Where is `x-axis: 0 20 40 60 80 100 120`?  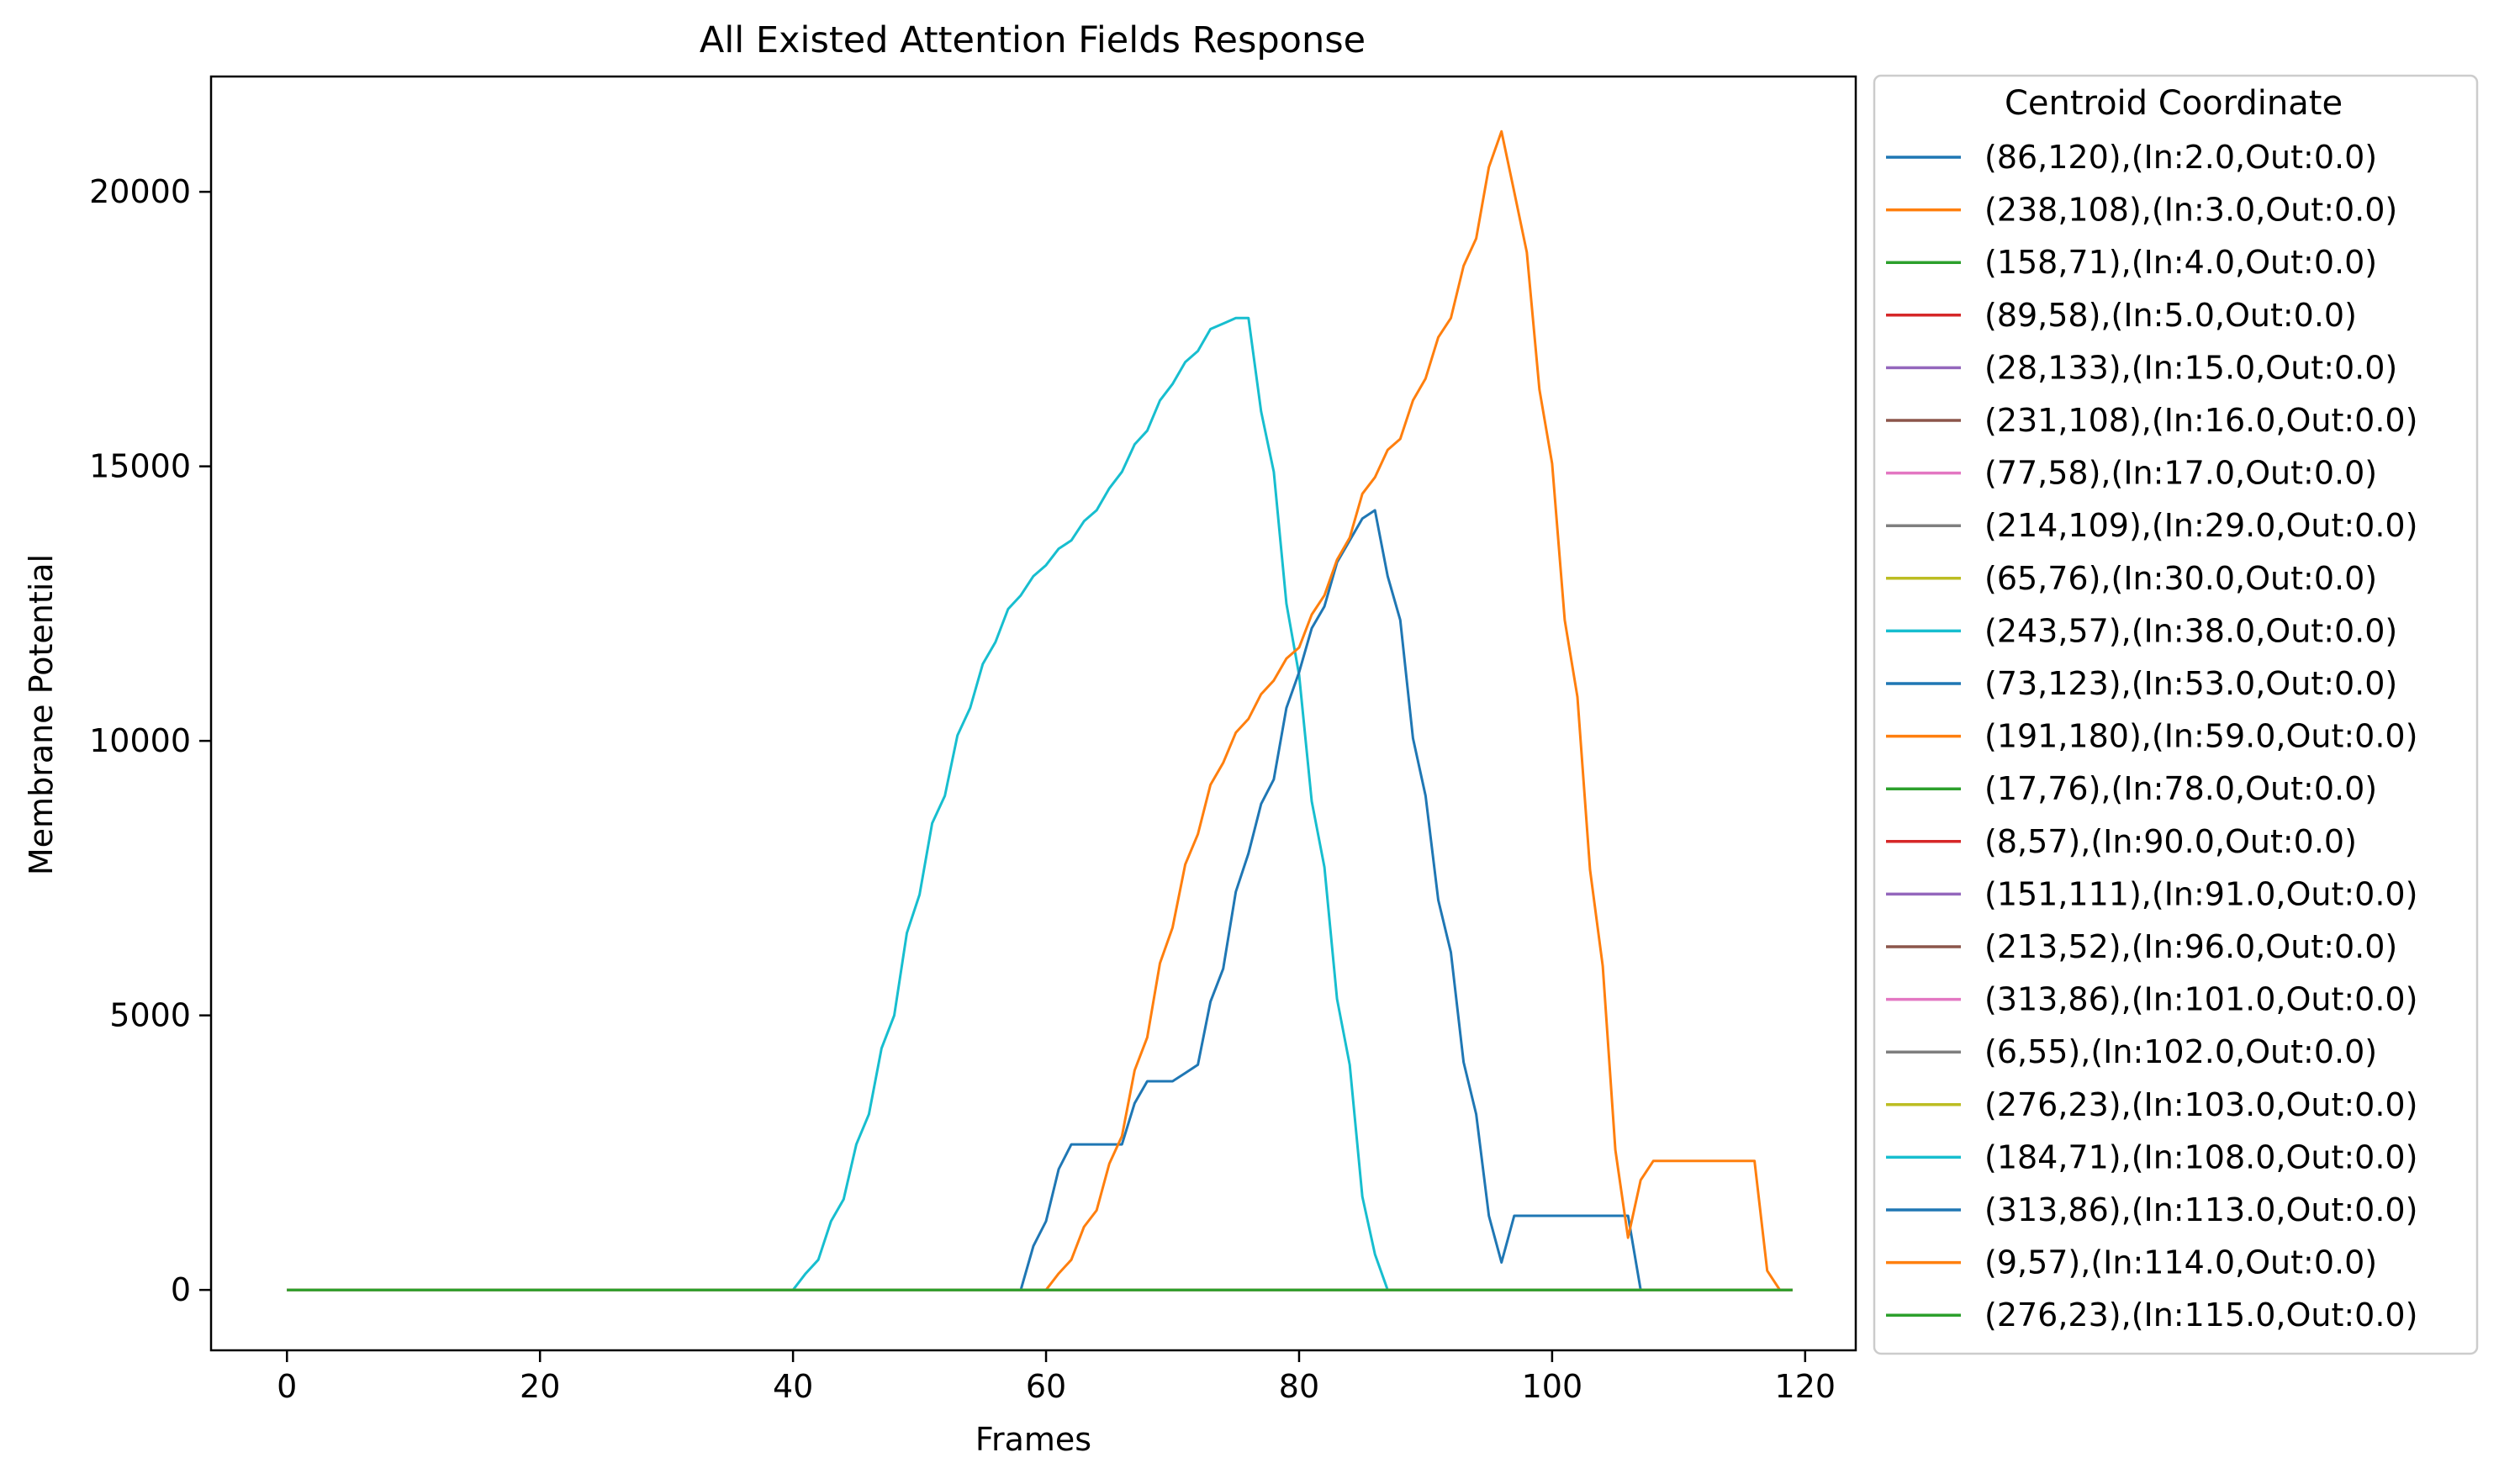
x-axis: 0 20 40 60 80 100 120 is located at coordinates (1056, 1377).